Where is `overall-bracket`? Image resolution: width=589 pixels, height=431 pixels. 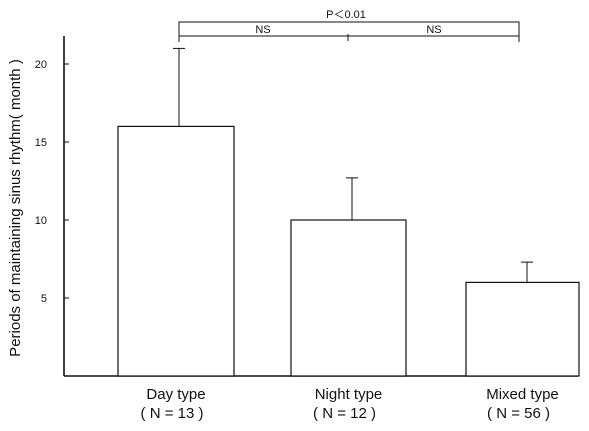 overall-bracket is located at coordinates (349, 28).